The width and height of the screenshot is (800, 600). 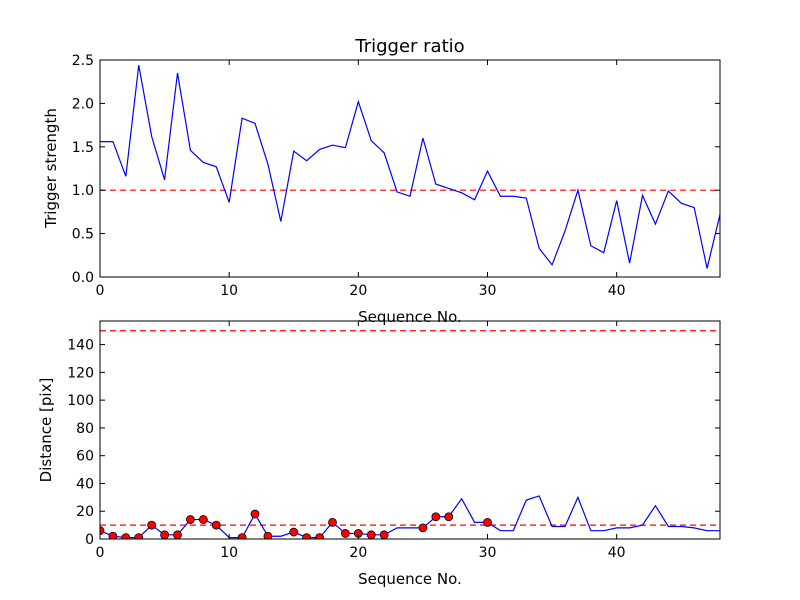 What do you see at coordinates (83, 148) in the screenshot?
I see `top-y-tick-label: 1.5` at bounding box center [83, 148].